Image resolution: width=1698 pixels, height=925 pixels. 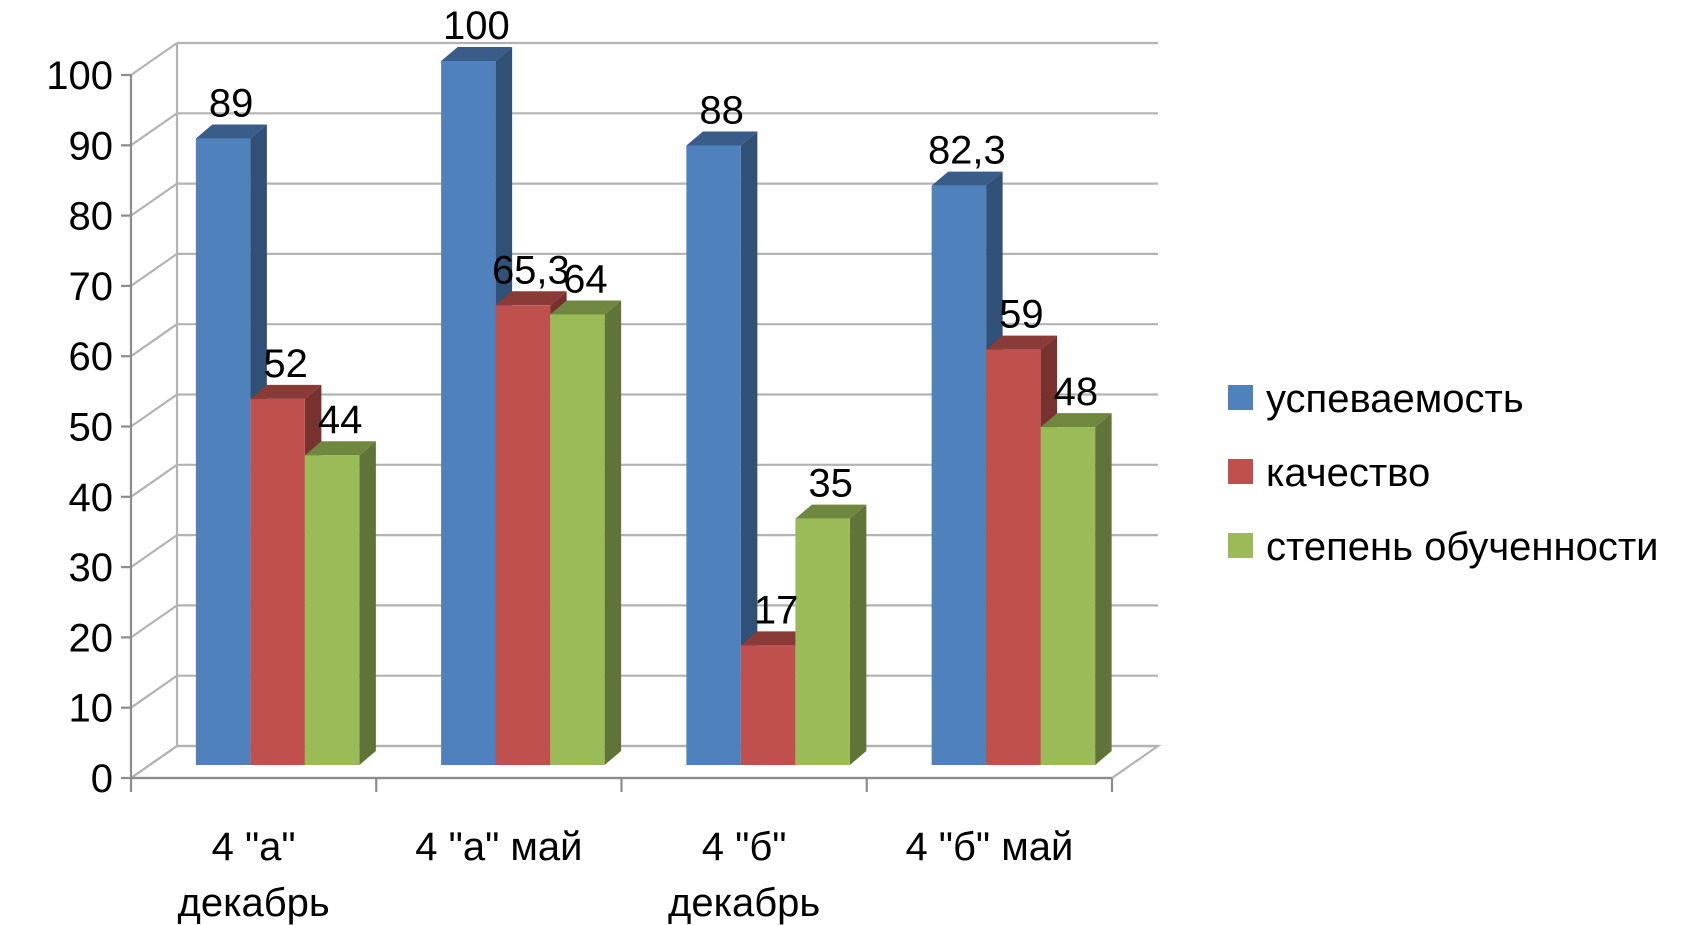 I want to click on data-label: 89, so click(x=231, y=103).